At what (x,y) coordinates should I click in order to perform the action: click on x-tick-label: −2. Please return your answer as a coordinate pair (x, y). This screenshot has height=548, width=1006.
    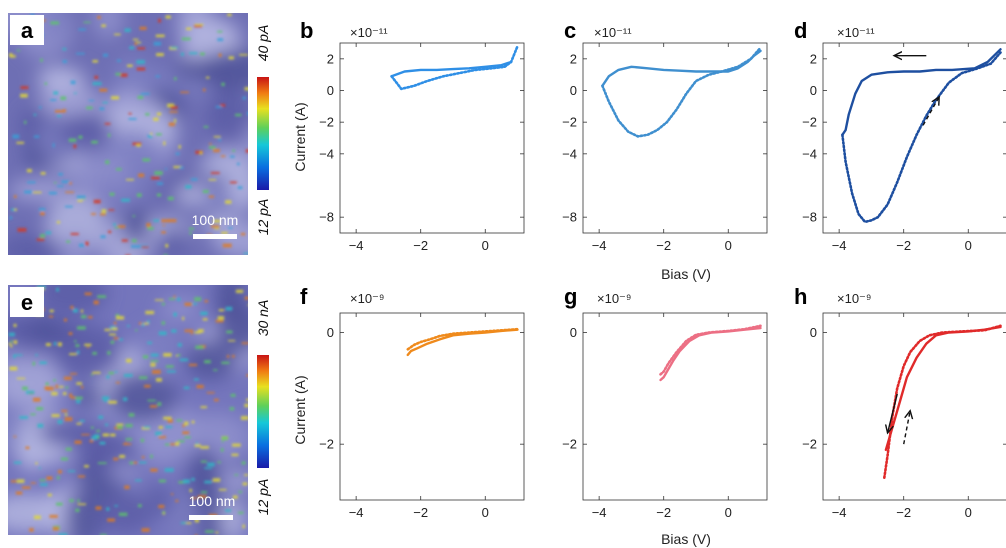
    Looking at the image, I should click on (903, 512).